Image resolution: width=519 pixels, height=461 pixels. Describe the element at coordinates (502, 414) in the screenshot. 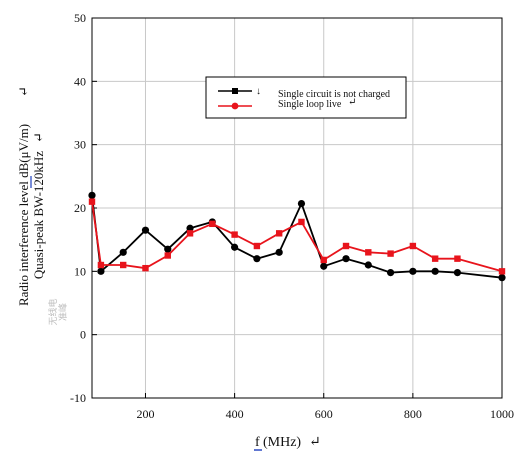

I see `x-tick-label: 1000` at that location.